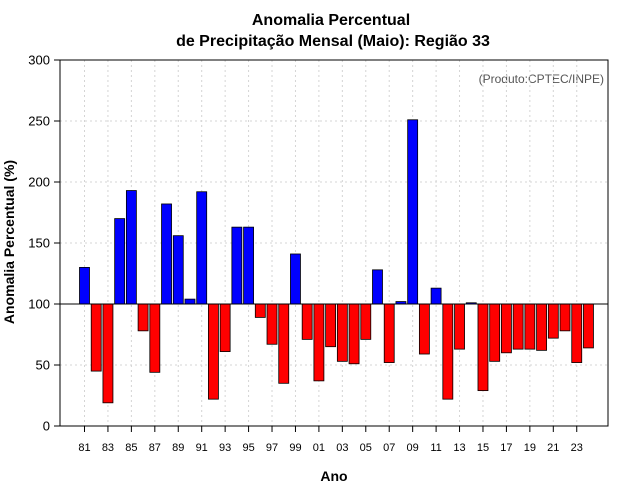 This screenshot has width=640, height=500. Describe the element at coordinates (435, 448) in the screenshot. I see `x-tick-label: 11` at that location.